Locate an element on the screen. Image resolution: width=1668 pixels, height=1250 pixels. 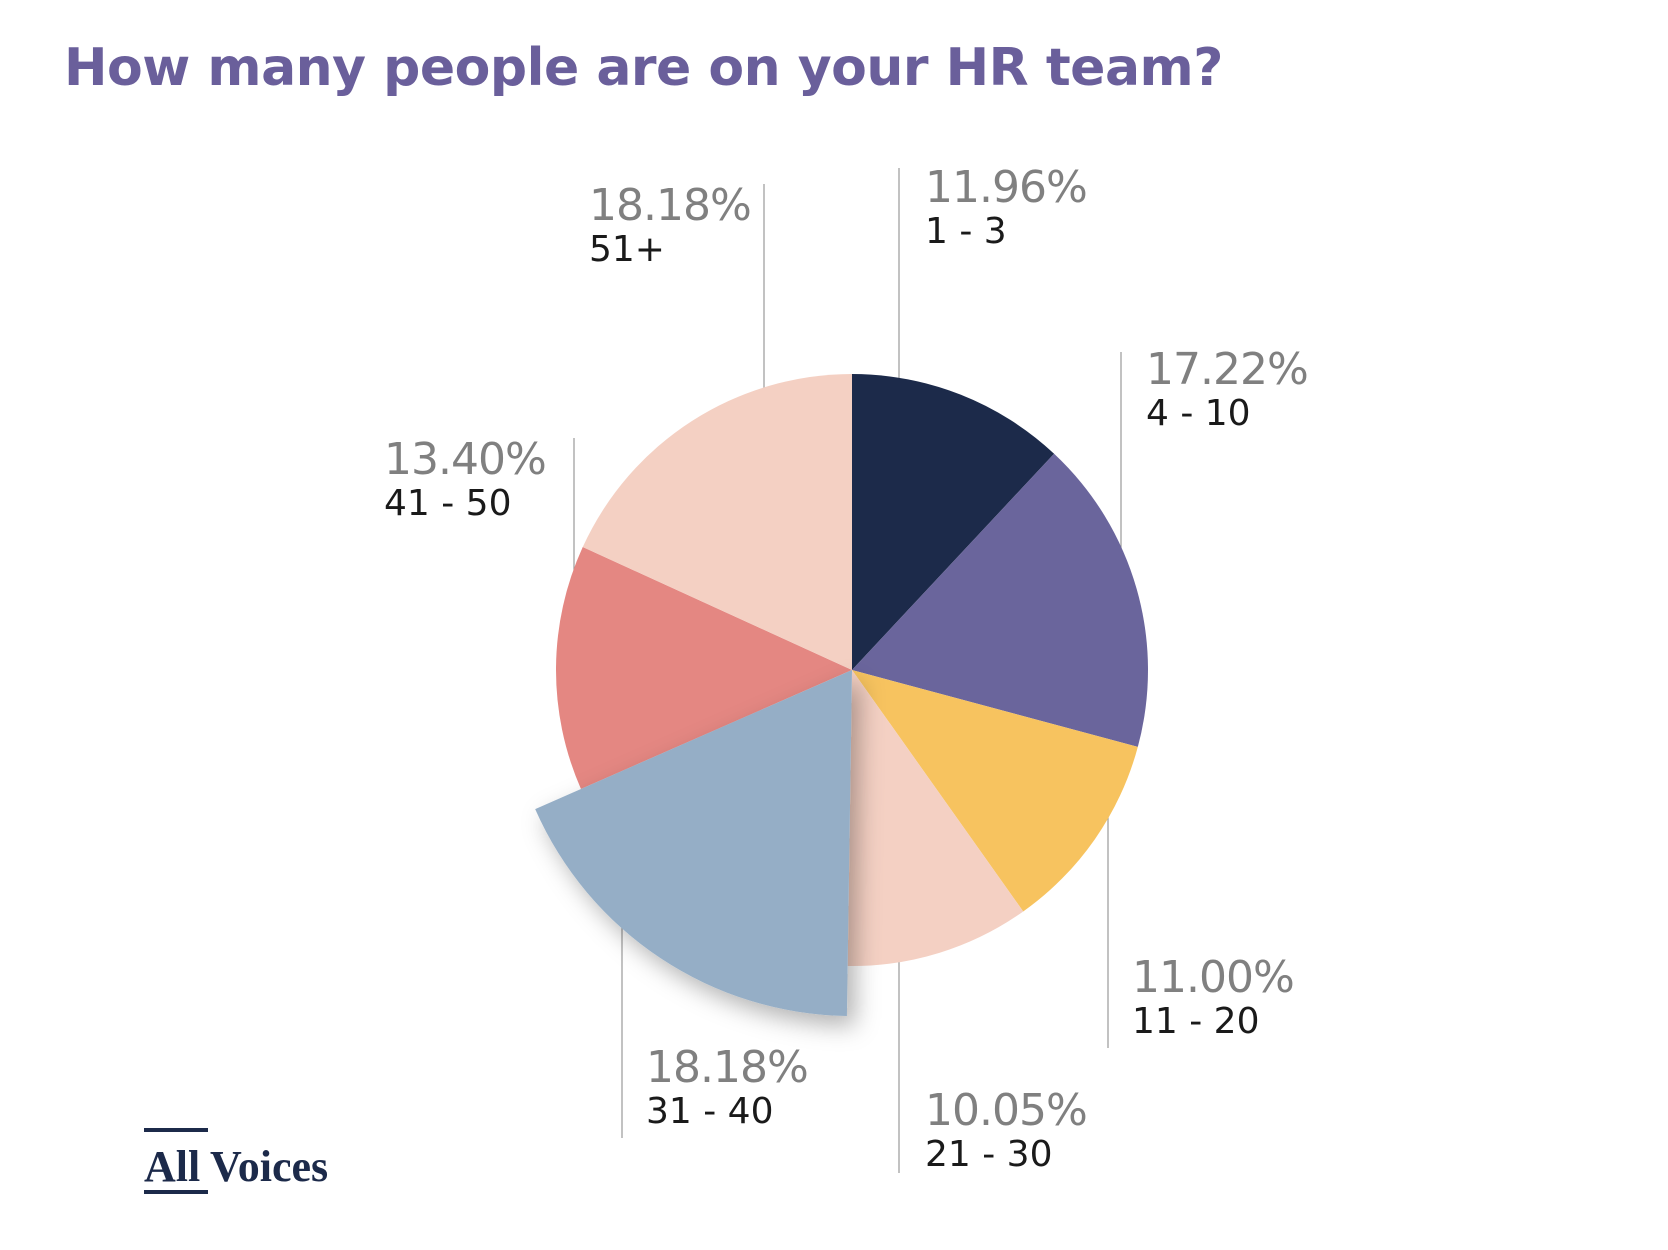
data-label-percent: 10.05% is located at coordinates (1006, 1110).